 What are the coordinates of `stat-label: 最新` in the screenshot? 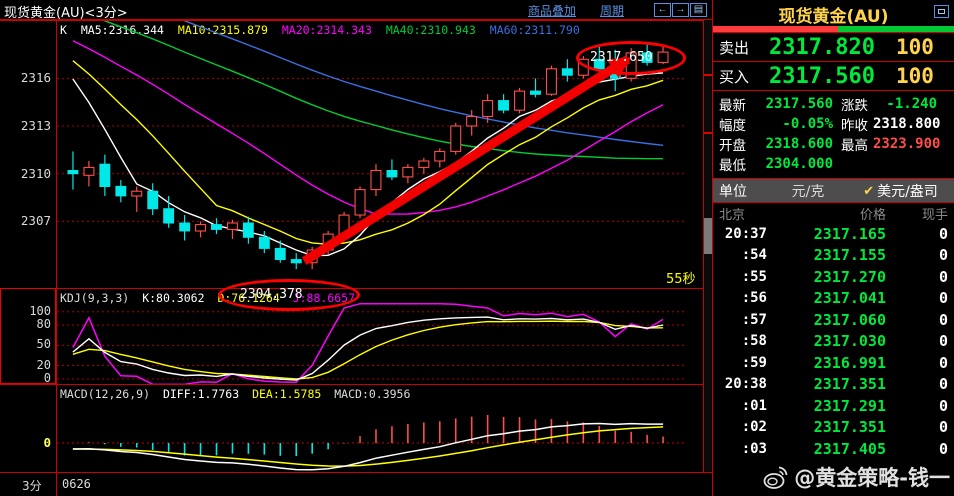 It's located at (732, 106).